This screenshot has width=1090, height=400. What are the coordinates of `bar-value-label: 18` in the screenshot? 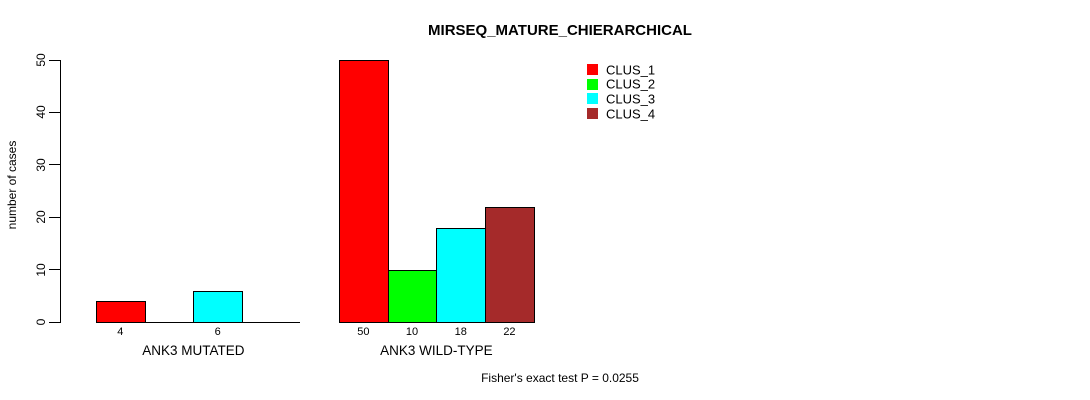 It's located at (460, 332).